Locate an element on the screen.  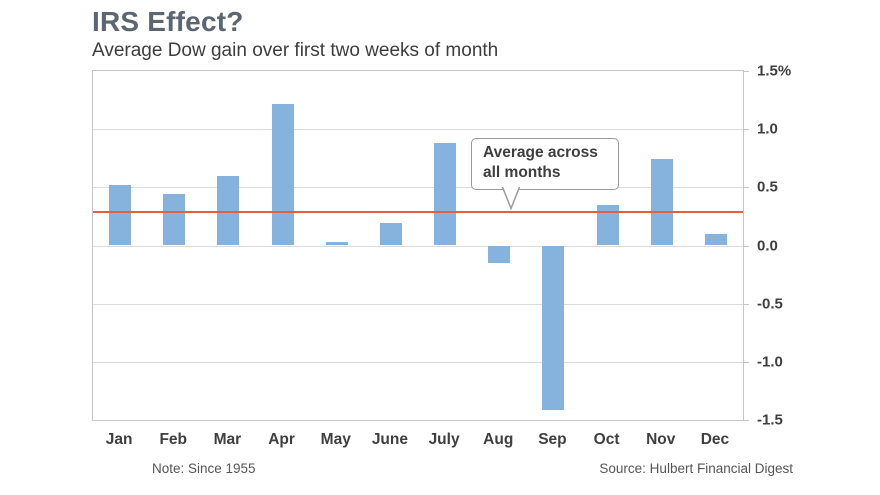
month-label-sep: Sep is located at coordinates (552, 439).